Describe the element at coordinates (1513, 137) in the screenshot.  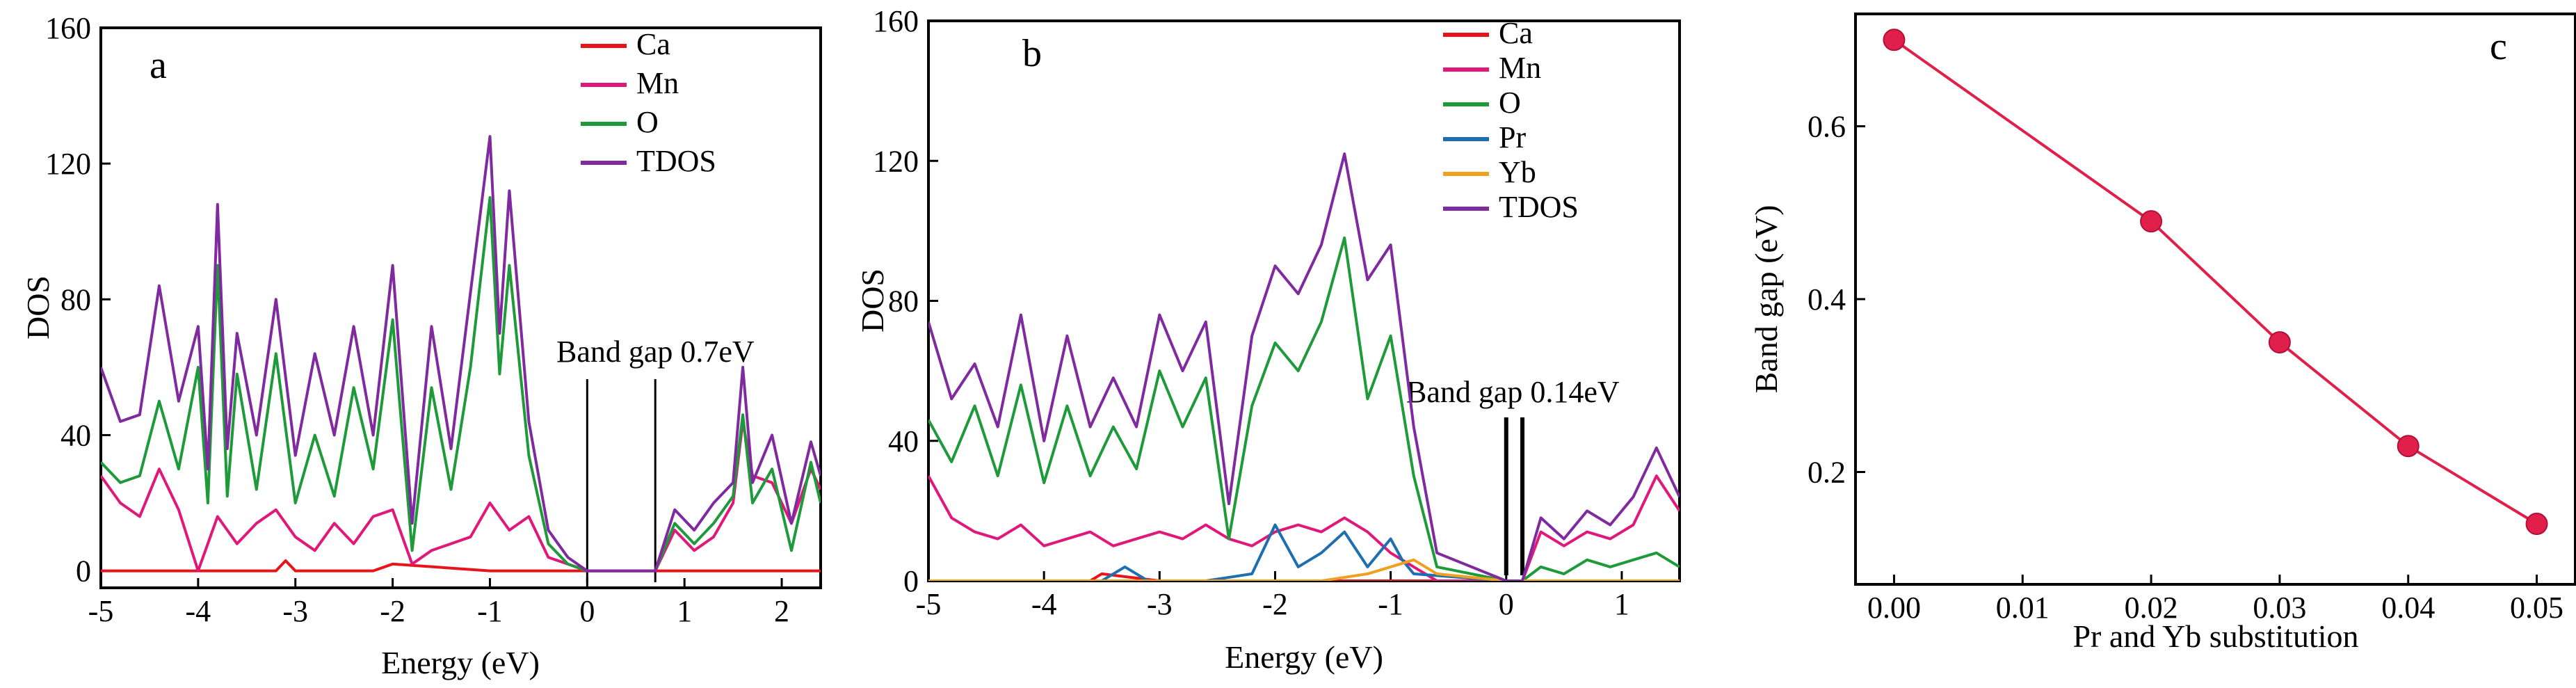
I see `legend-label-pr: Pr` at that location.